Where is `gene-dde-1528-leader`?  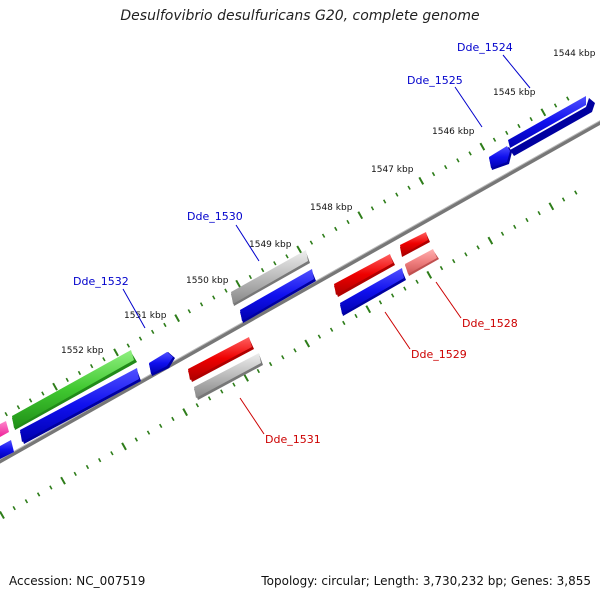 gene-dde-1528-leader is located at coordinates (448, 300).